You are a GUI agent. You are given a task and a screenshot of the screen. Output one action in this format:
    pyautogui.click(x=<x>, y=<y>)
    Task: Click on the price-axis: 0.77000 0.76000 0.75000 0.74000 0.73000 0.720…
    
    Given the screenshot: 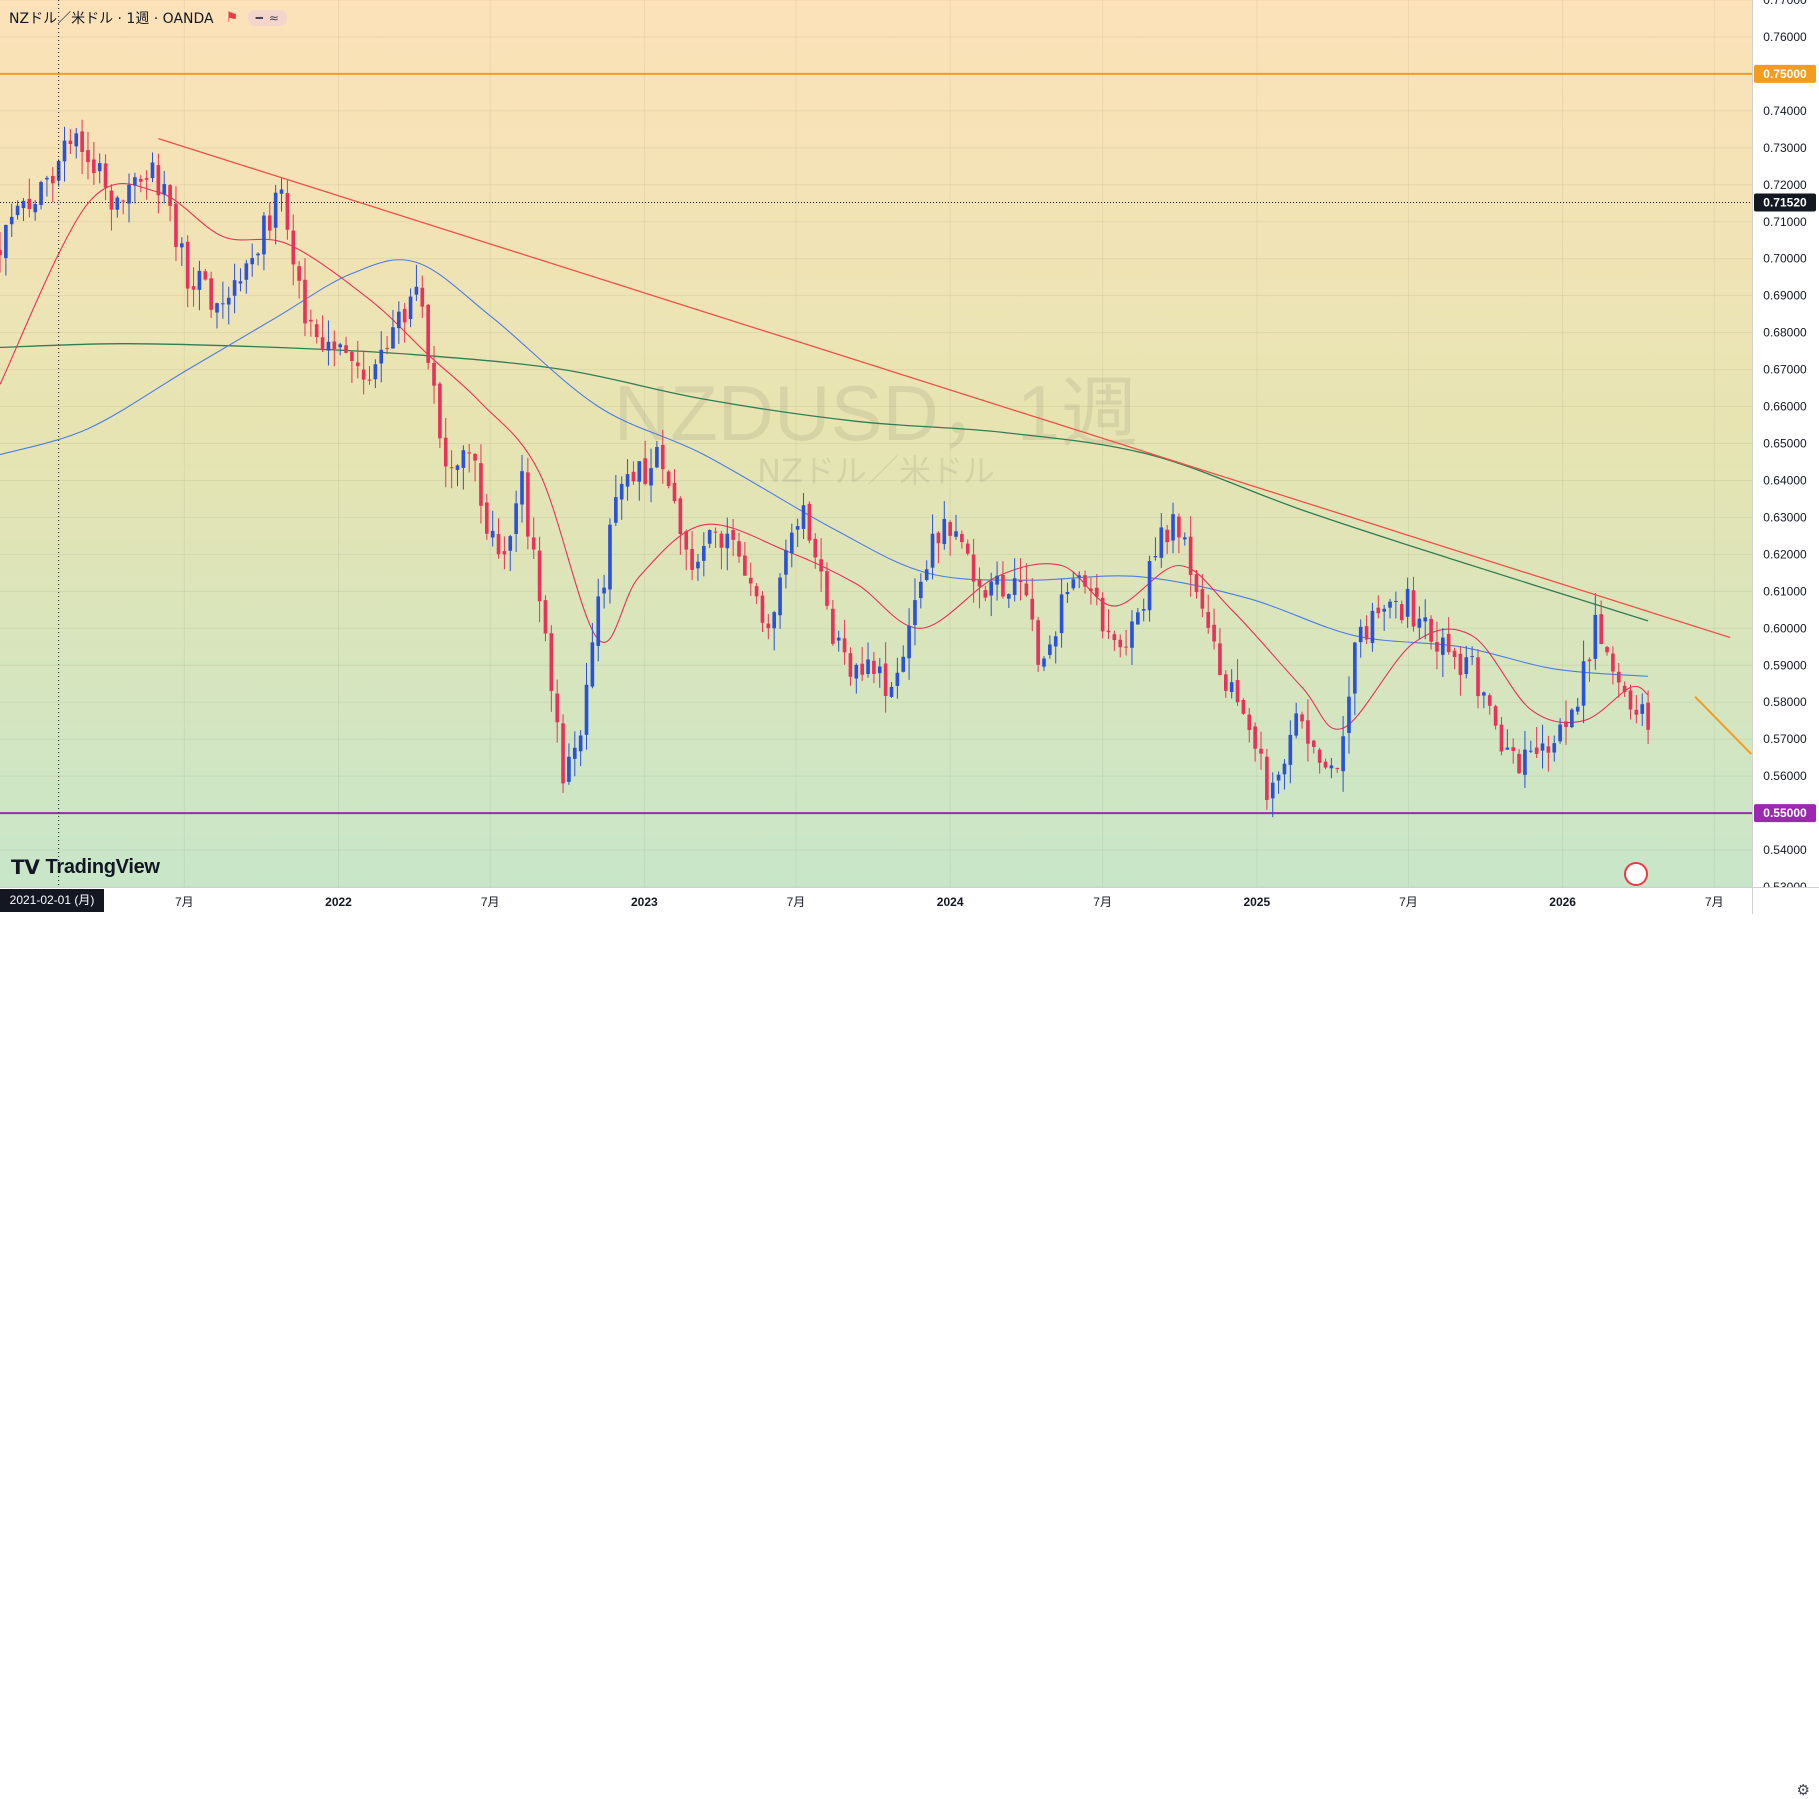 What is the action you would take?
    pyautogui.click(x=1785, y=447)
    